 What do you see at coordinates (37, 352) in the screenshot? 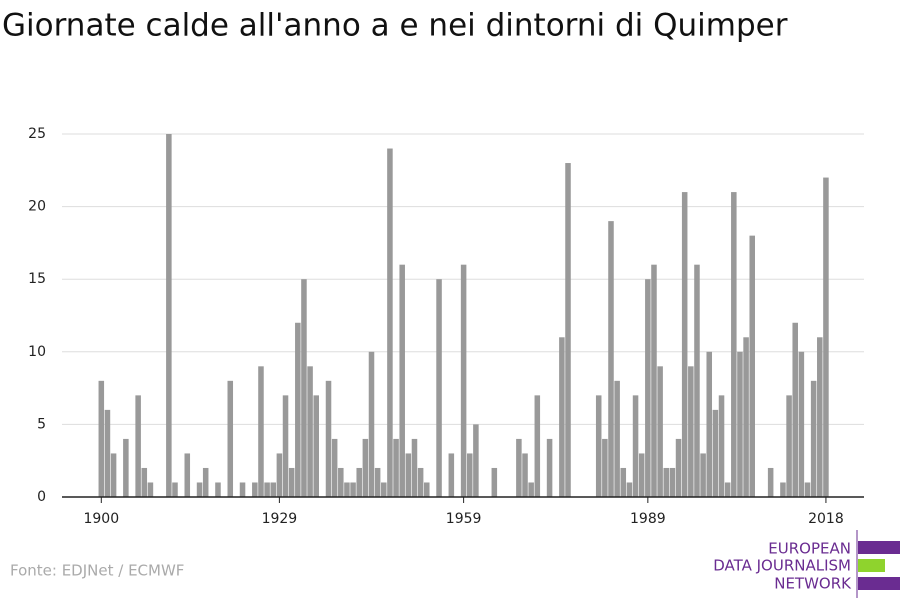
I see `y-tick-label: 10` at bounding box center [37, 352].